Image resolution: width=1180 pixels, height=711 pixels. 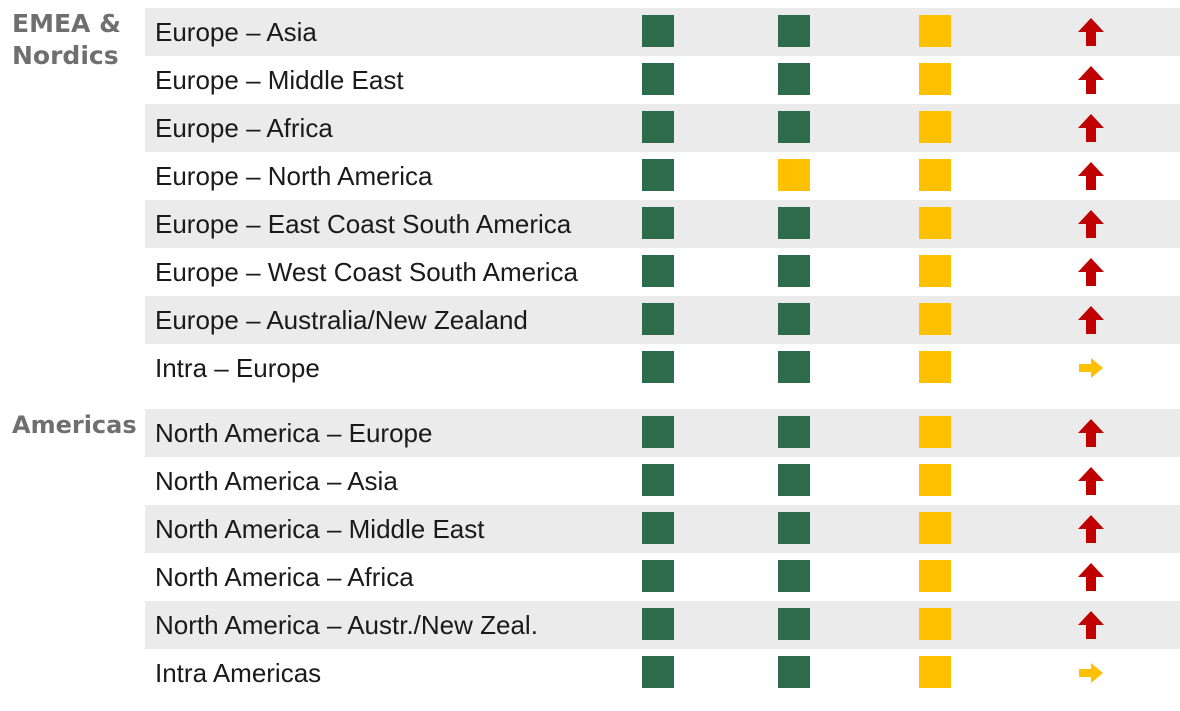 I want to click on lane-row: North America – Europe, so click(x=662, y=433).